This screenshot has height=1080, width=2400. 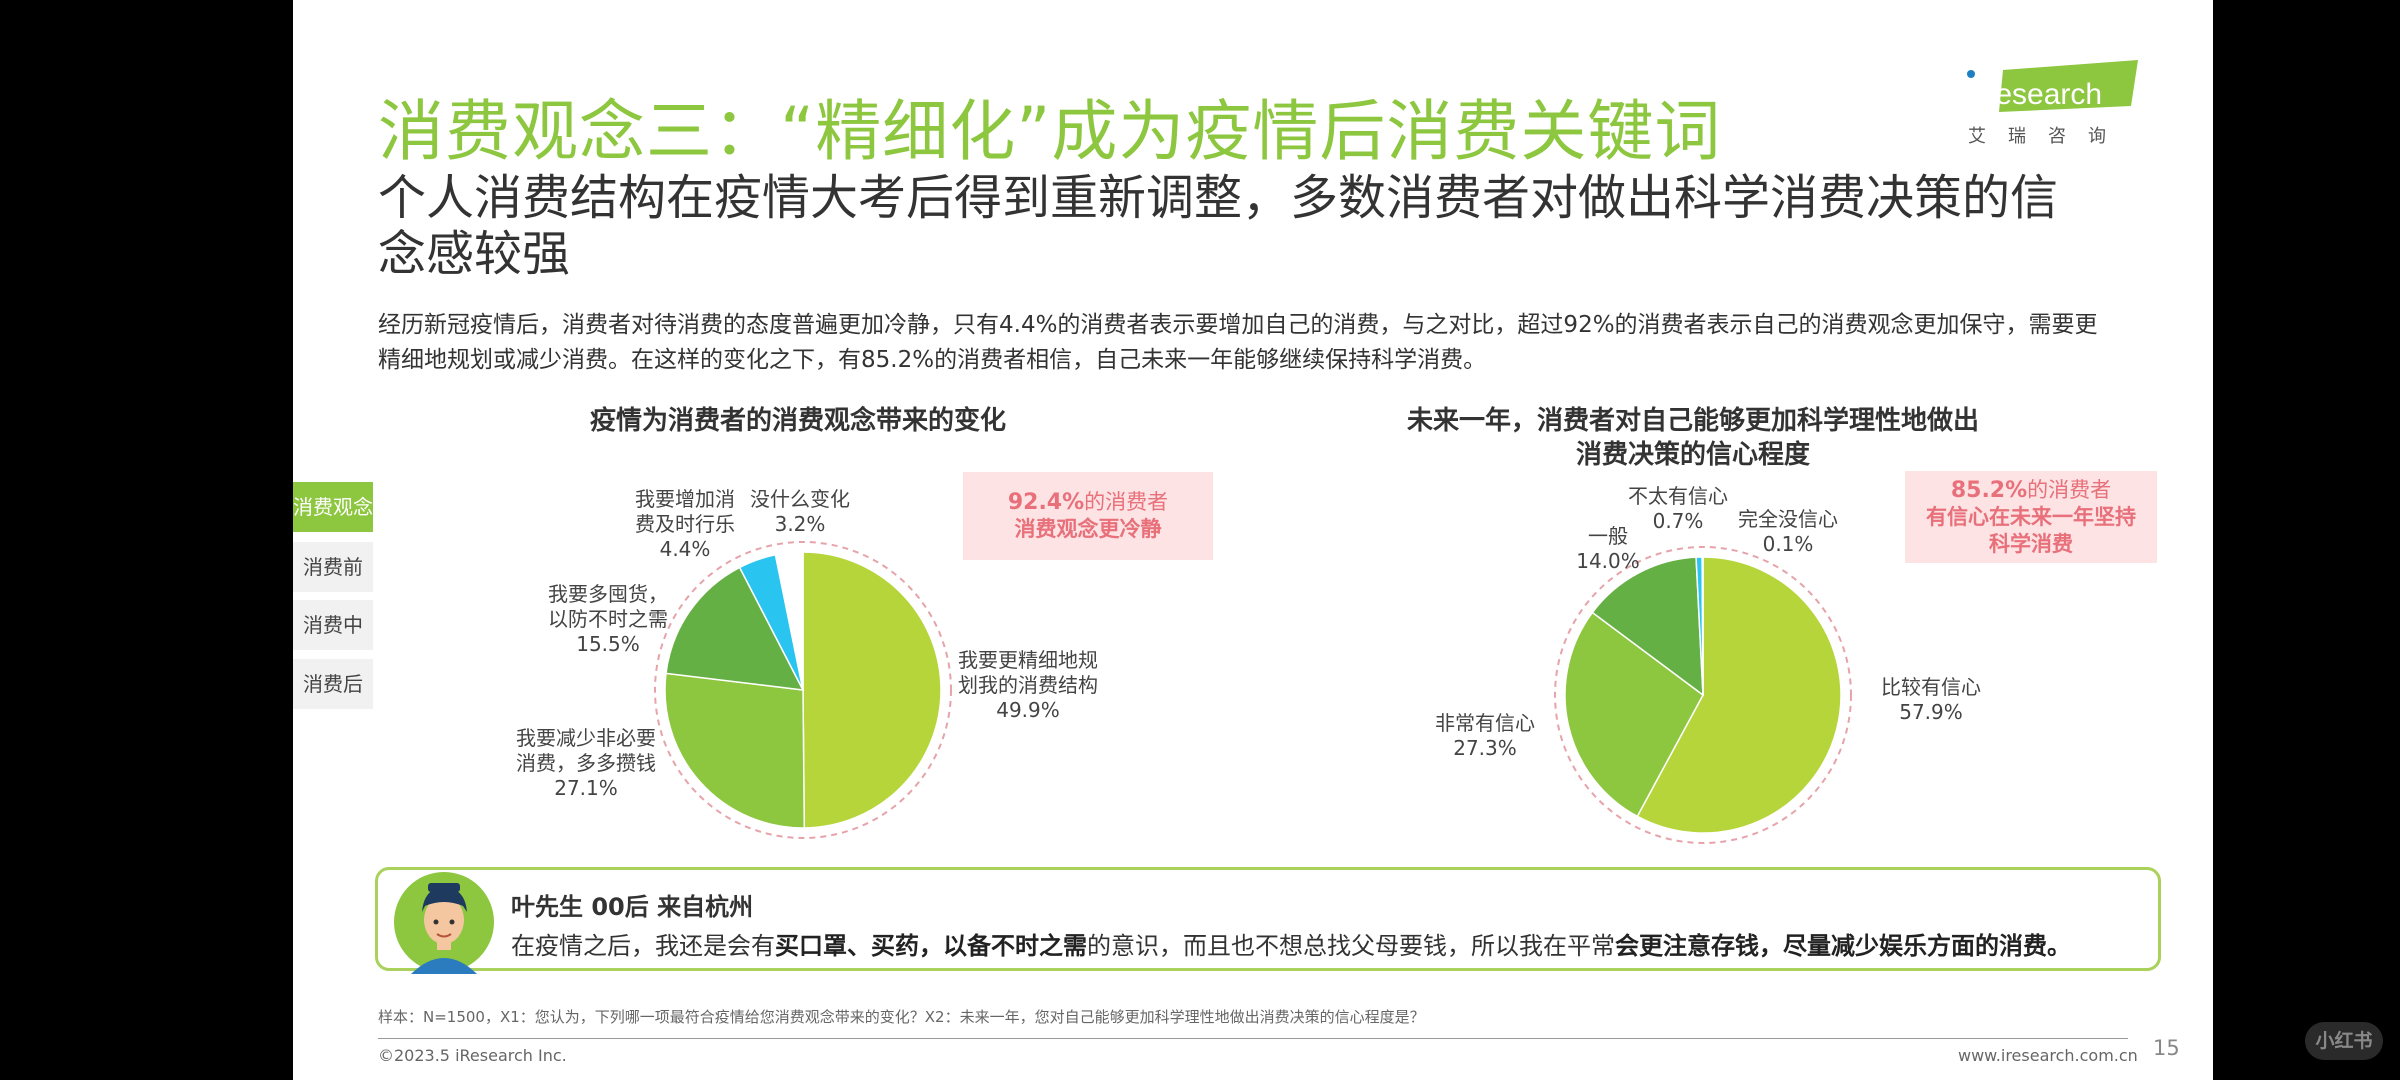 I want to click on chart2-label-no-confidence: 完全没信心, so click(x=1788, y=519).